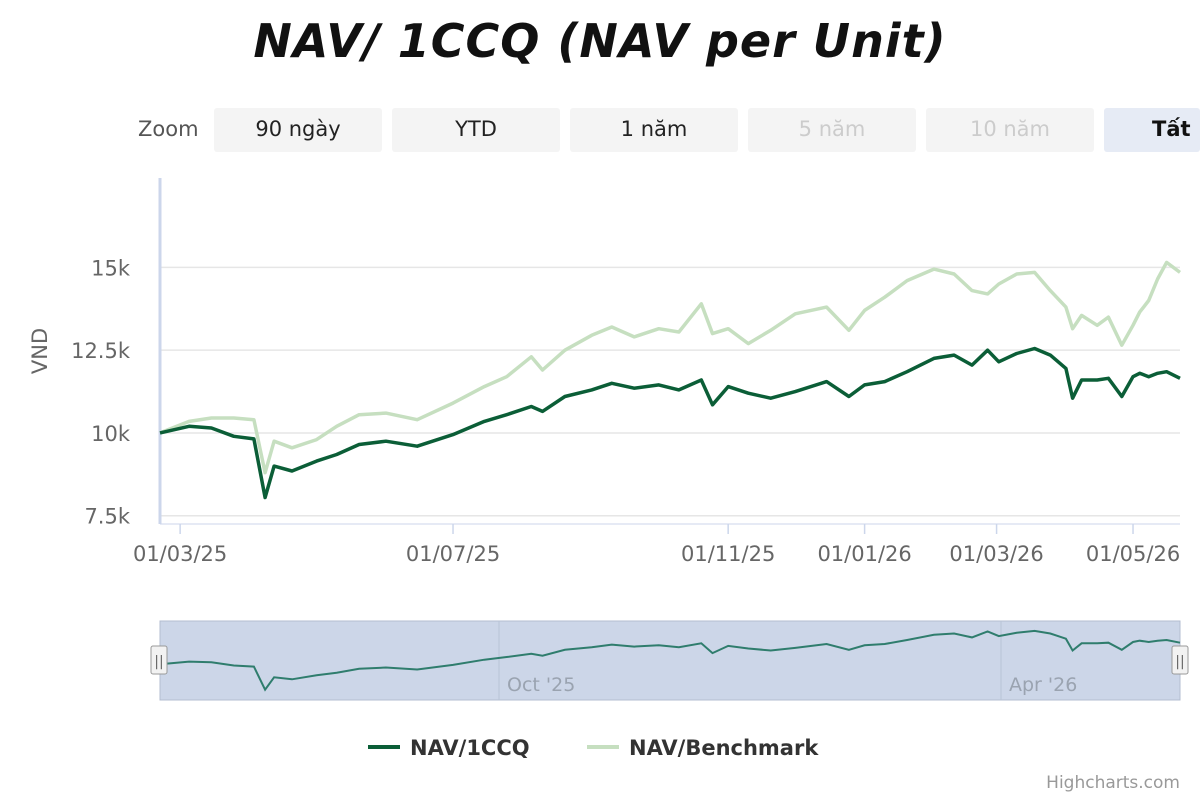 The height and width of the screenshot is (800, 1200). Describe the element at coordinates (600, 41) in the screenshot. I see `chart-title: NAV/ 1CCQ (NAV per Unit)` at that location.